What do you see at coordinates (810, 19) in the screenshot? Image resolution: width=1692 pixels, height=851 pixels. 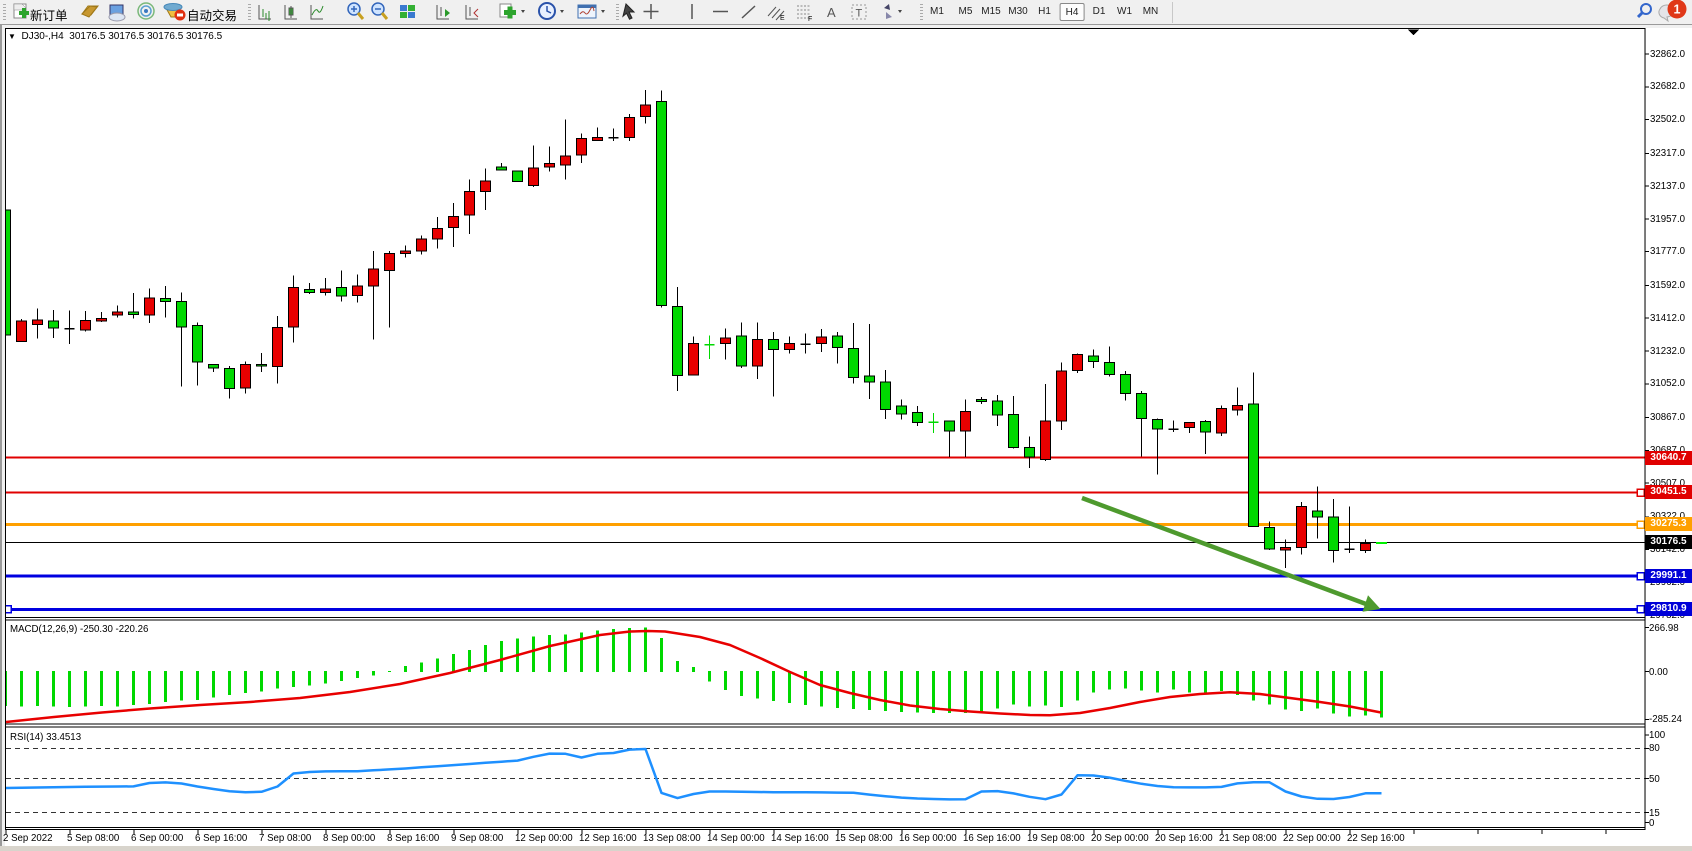 I see `svg-text: F` at bounding box center [810, 19].